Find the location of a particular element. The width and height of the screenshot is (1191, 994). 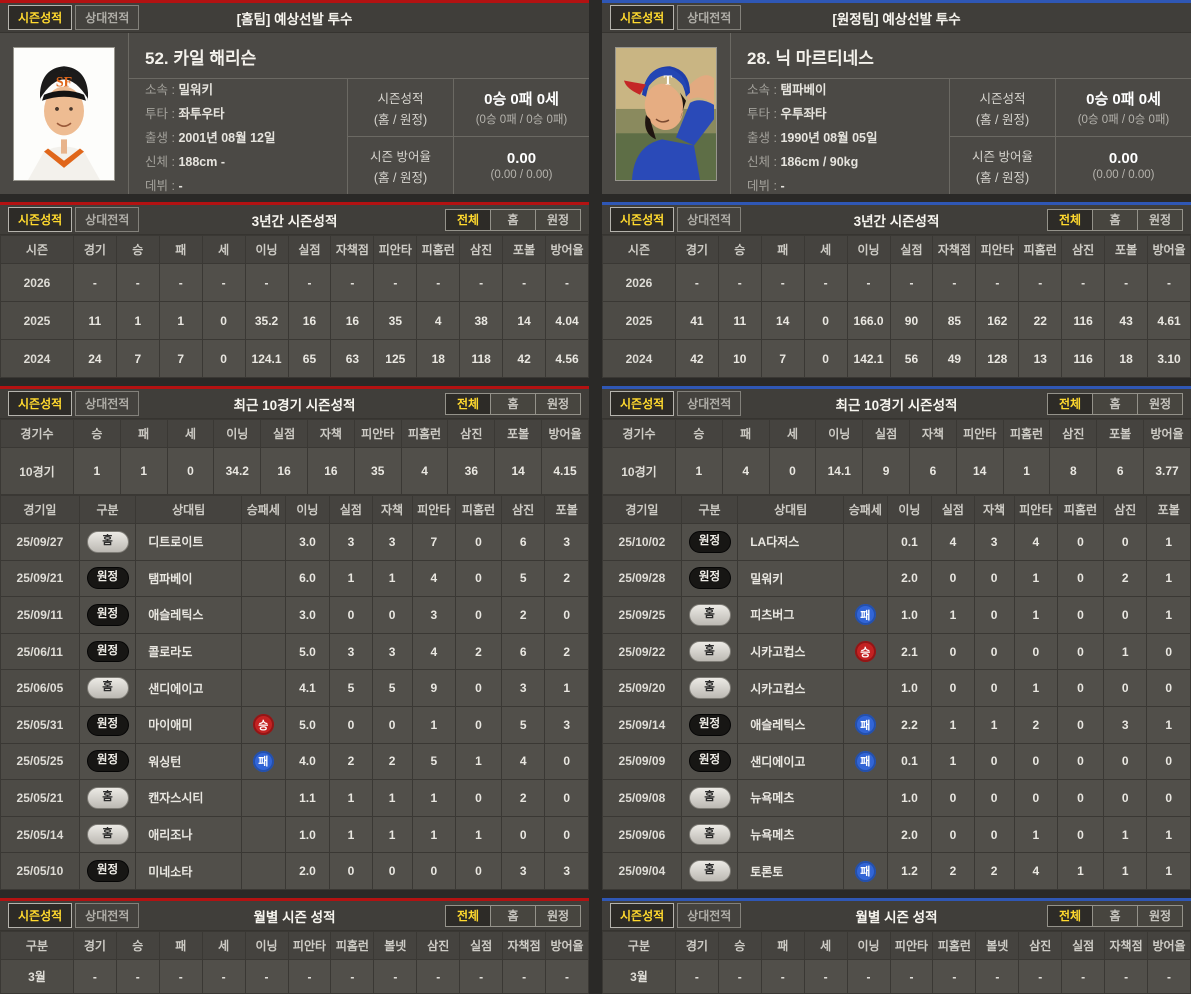

header-row: 경기일 구분 상대팀 승패세 이닝 실점 자책 피안타 피홈런 삼진 포볼 is located at coordinates (294, 509).